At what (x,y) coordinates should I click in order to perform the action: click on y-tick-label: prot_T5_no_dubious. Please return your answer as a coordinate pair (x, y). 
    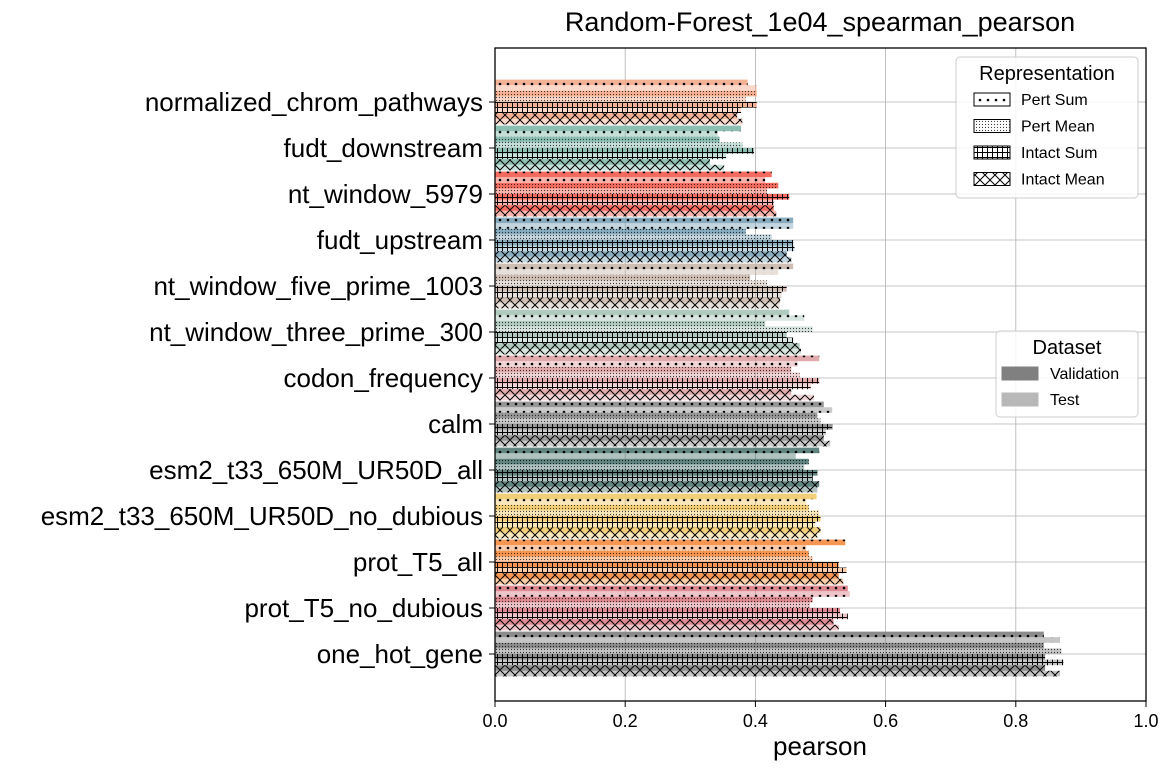
    Looking at the image, I should click on (363, 608).